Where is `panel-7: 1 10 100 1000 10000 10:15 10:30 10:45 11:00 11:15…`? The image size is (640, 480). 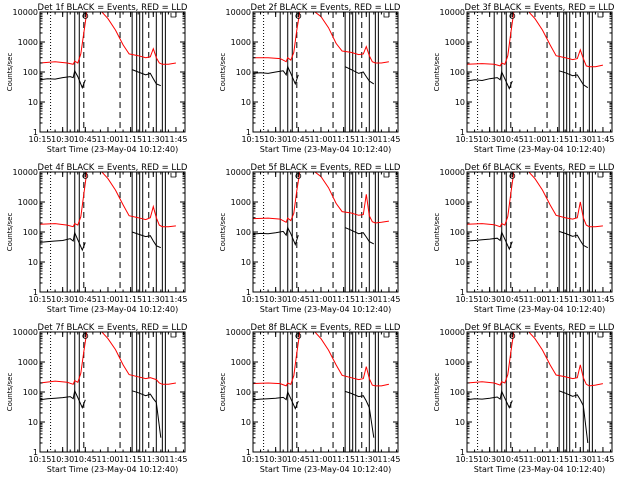 panel-7: 1 10 100 1000 10000 10:15 10:30 10:45 11:00 11:15… is located at coordinates (97, 398).